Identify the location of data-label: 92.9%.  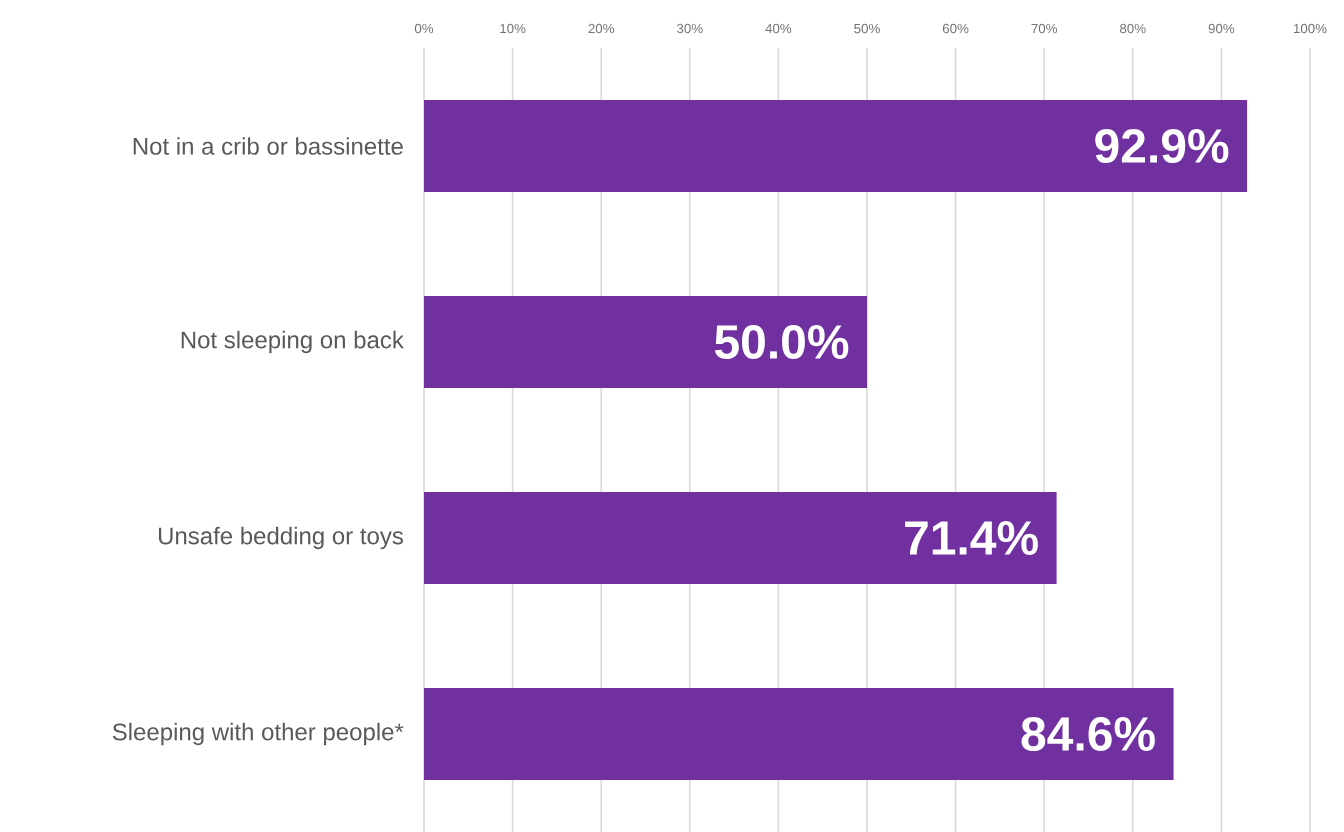
(1162, 145).